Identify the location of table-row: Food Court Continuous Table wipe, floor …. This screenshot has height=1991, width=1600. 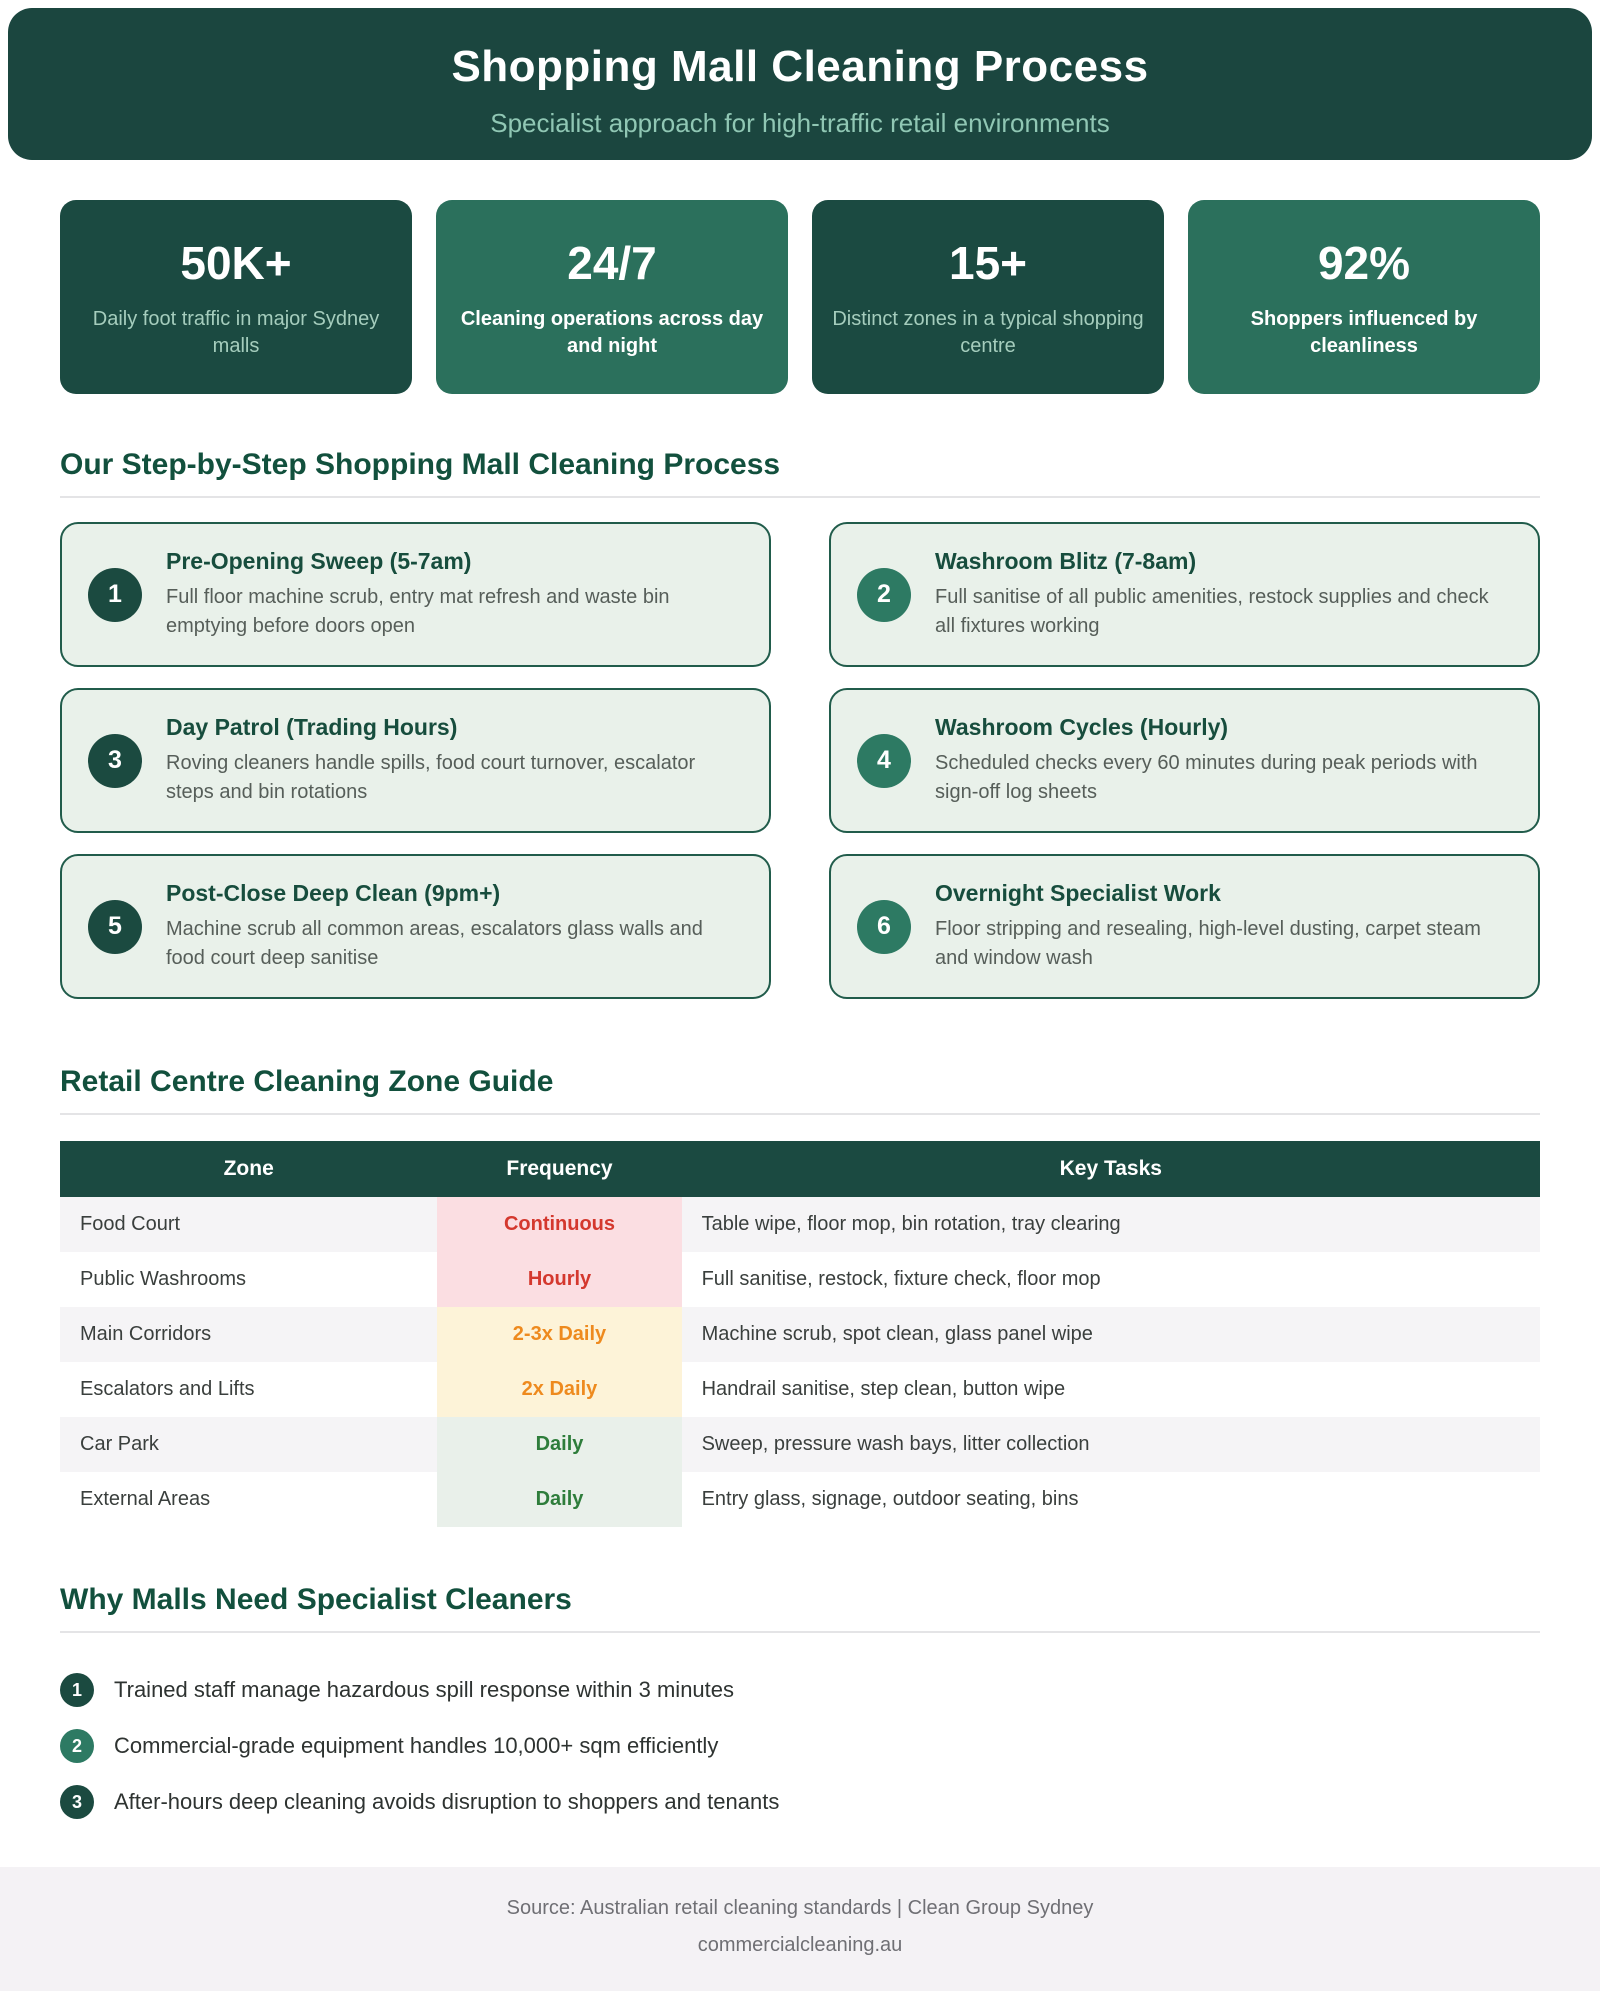
(800, 1224).